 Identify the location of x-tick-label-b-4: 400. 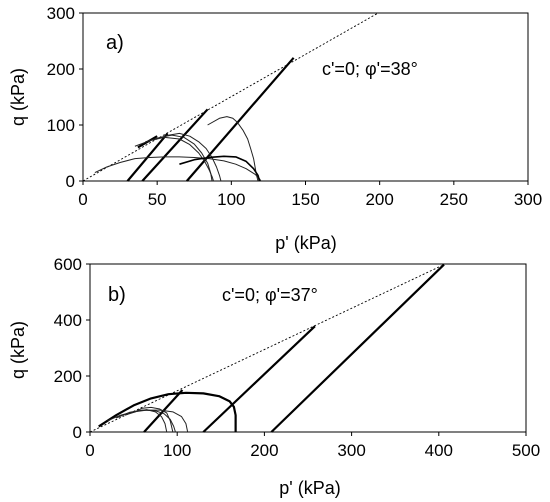
(439, 450).